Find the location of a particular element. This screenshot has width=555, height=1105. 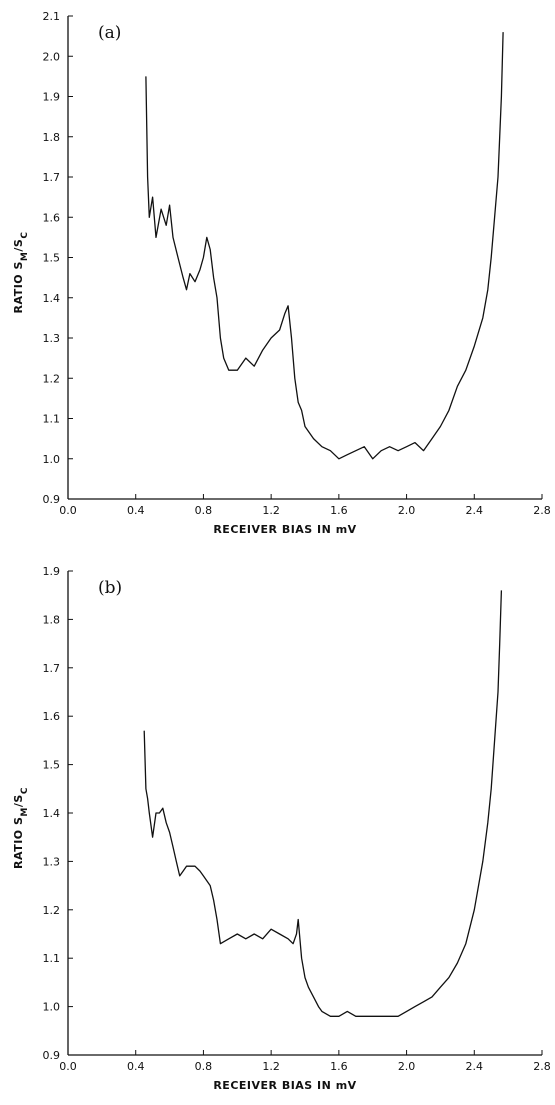

y-tick-label: 2.1 is located at coordinates (52, 16).